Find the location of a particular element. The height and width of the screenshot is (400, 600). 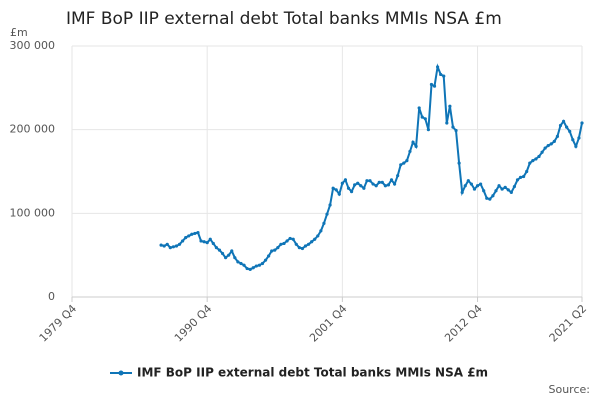

x-tick-label: 2001 Q4 is located at coordinates (328, 323).